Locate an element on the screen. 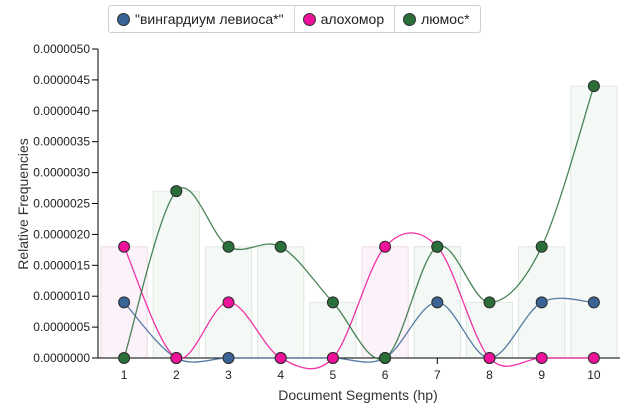  x-tick-label: 6 is located at coordinates (385, 375).